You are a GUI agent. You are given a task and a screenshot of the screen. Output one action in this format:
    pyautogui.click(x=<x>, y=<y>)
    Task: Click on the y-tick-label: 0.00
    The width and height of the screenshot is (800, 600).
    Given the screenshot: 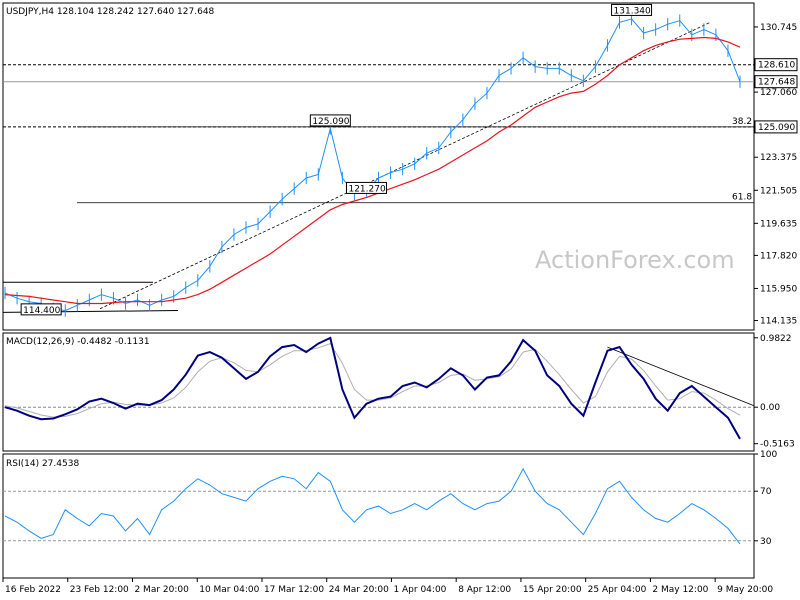 What is the action you would take?
    pyautogui.click(x=770, y=408)
    